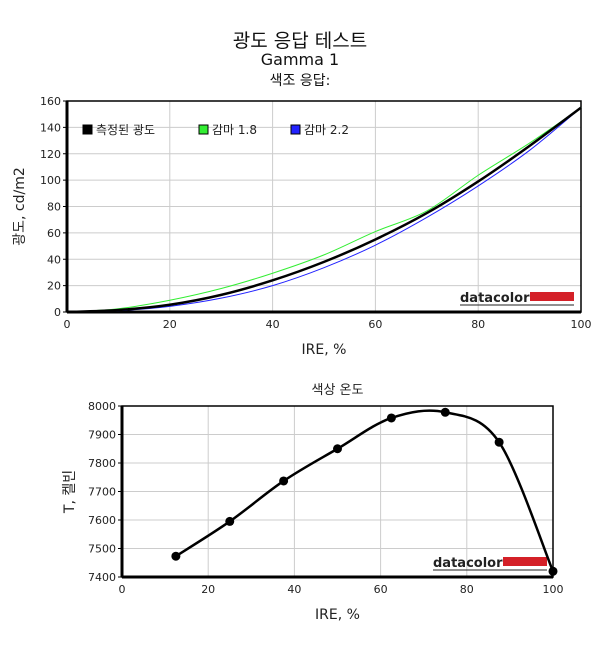 The image size is (600, 650). Describe the element at coordinates (125, 130) in the screenshot. I see `legend-label: 측정된 광도` at that location.